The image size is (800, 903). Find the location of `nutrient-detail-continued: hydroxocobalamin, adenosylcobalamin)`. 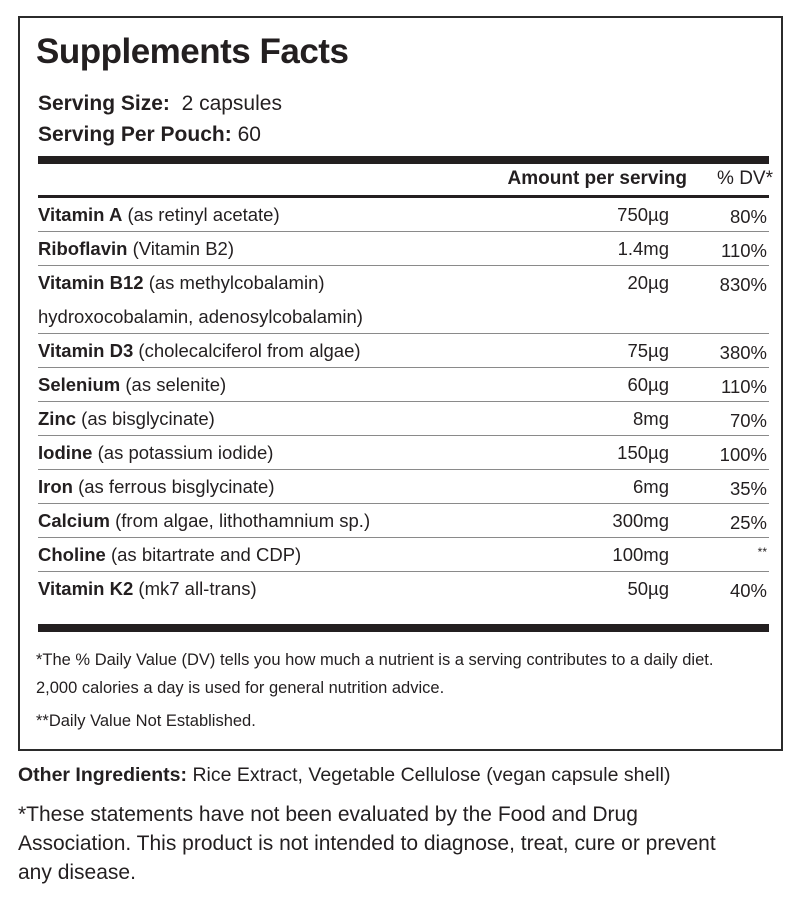

nutrient-detail-continued: hydroxocobalamin, adenosylcobalamin) is located at coordinates (200, 316).